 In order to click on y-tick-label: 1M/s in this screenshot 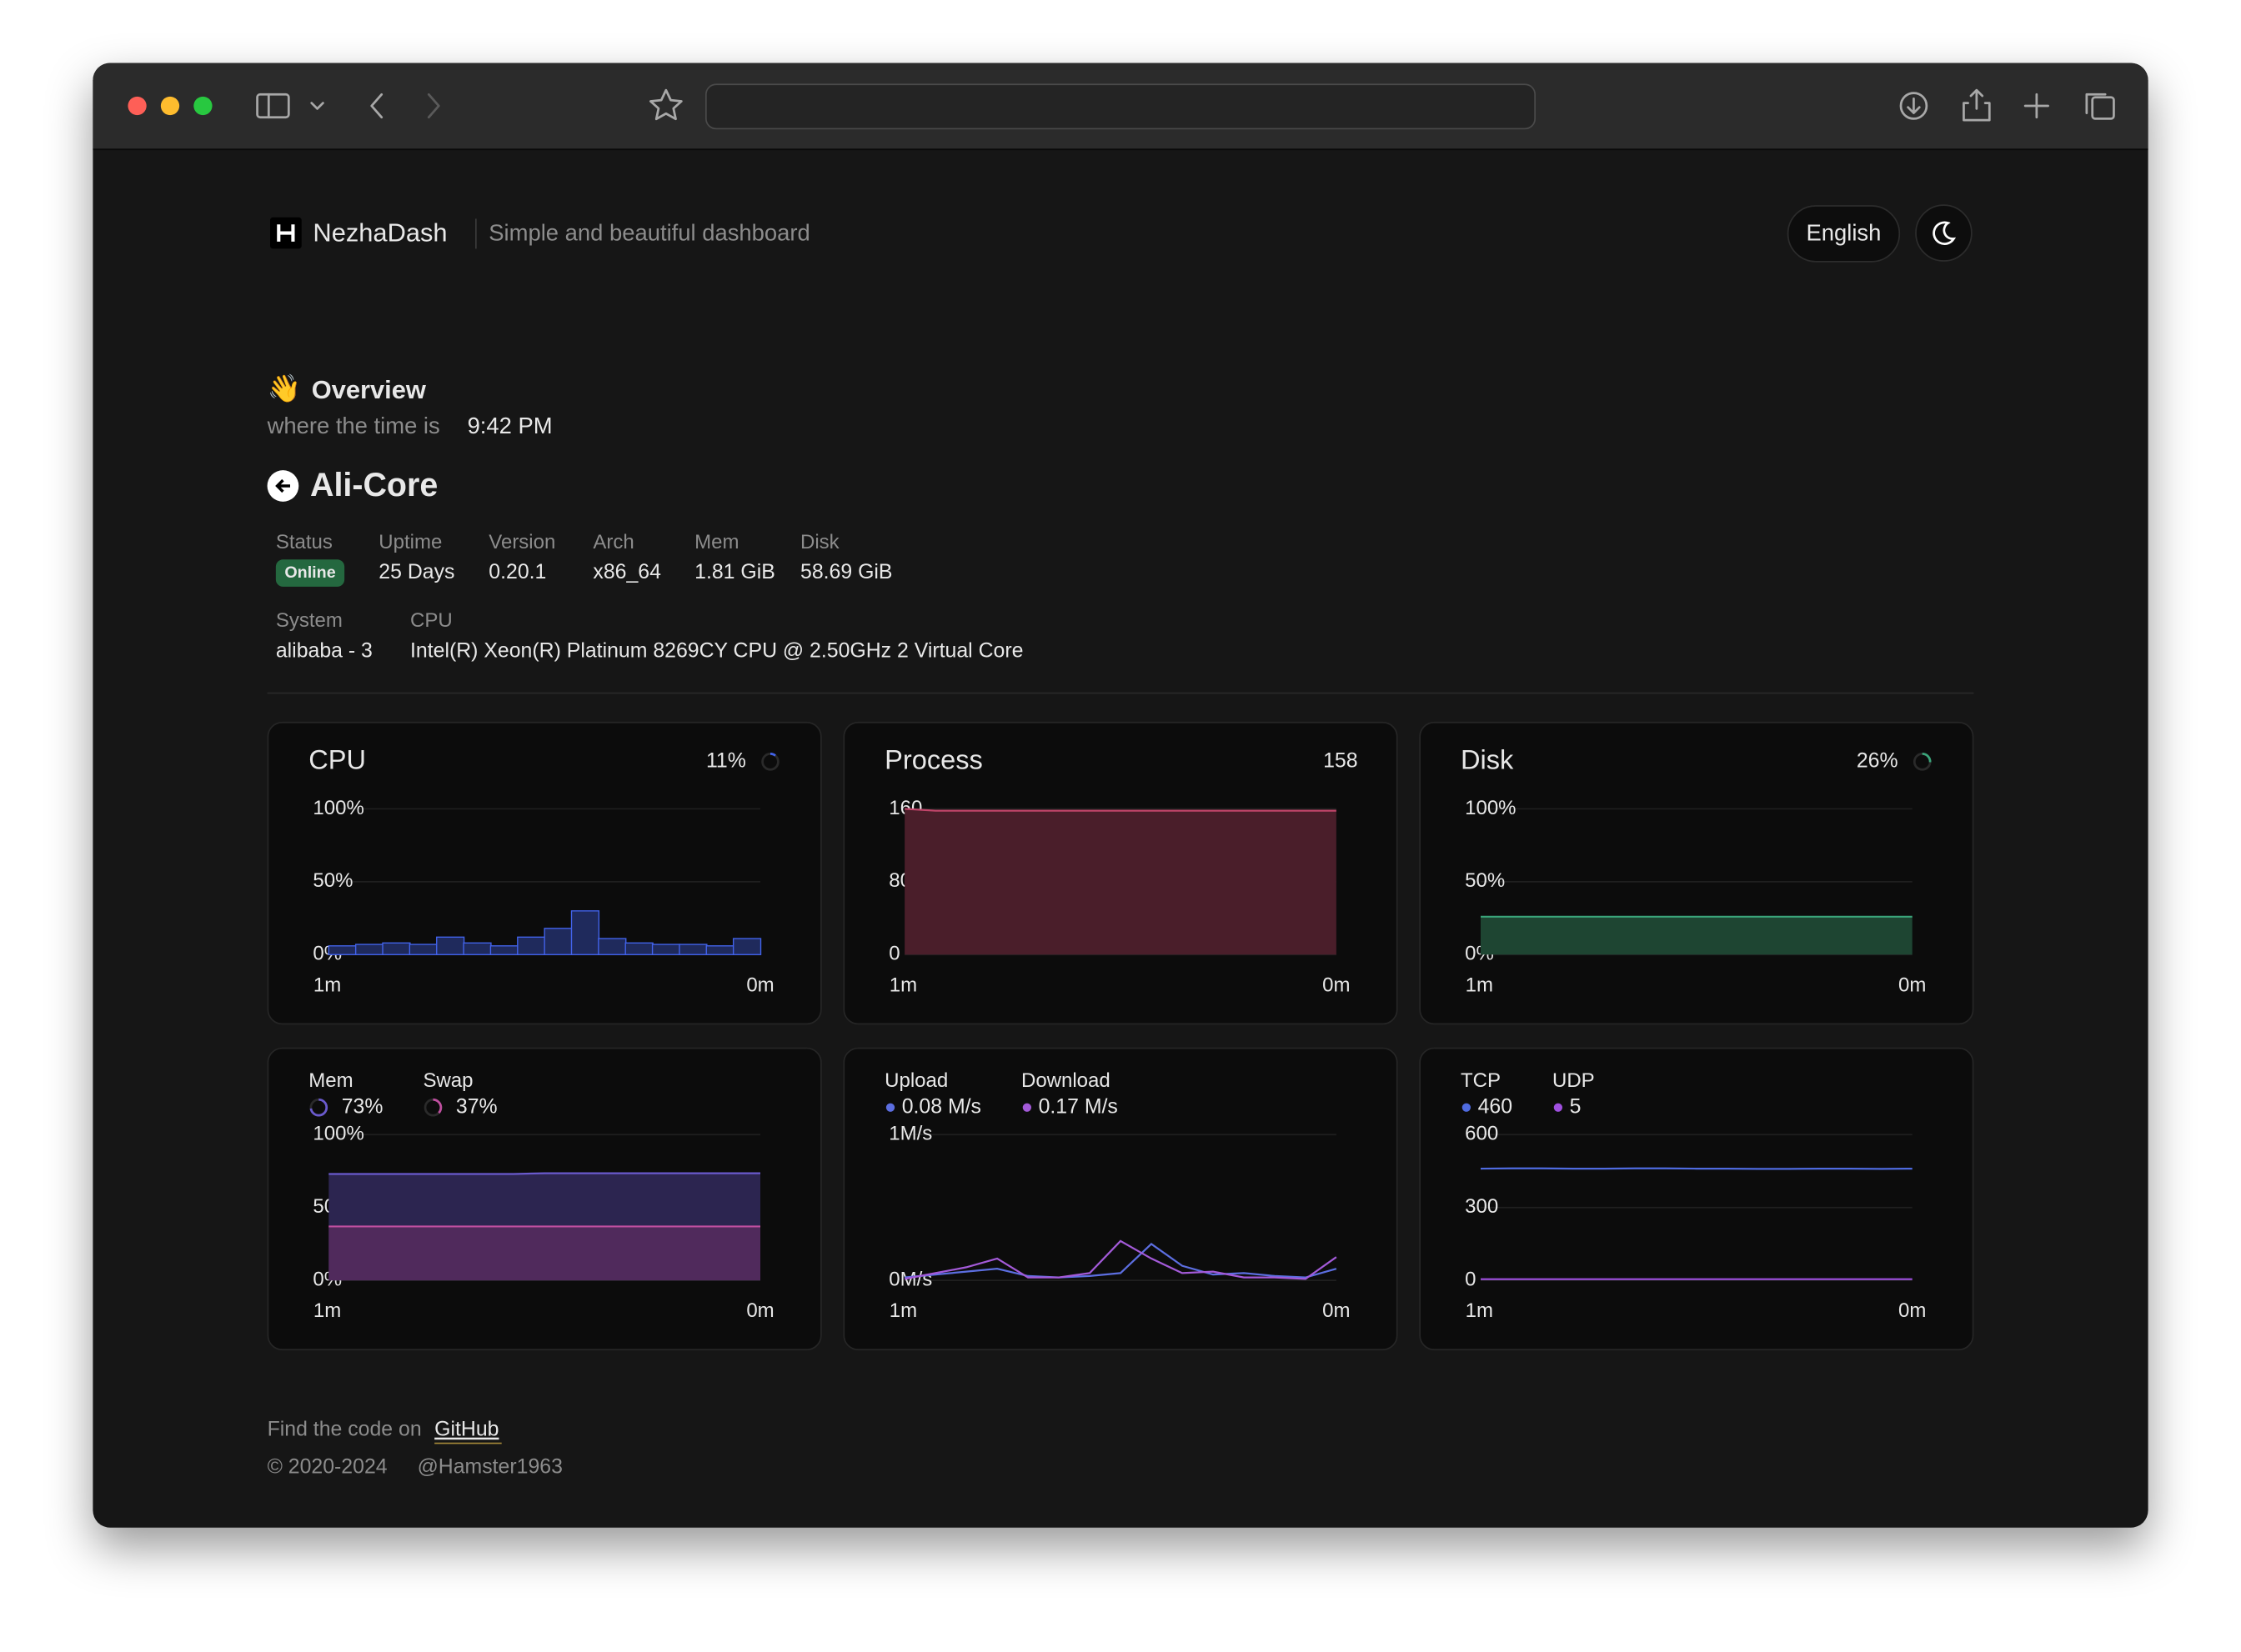, I will do `click(910, 1134)`.